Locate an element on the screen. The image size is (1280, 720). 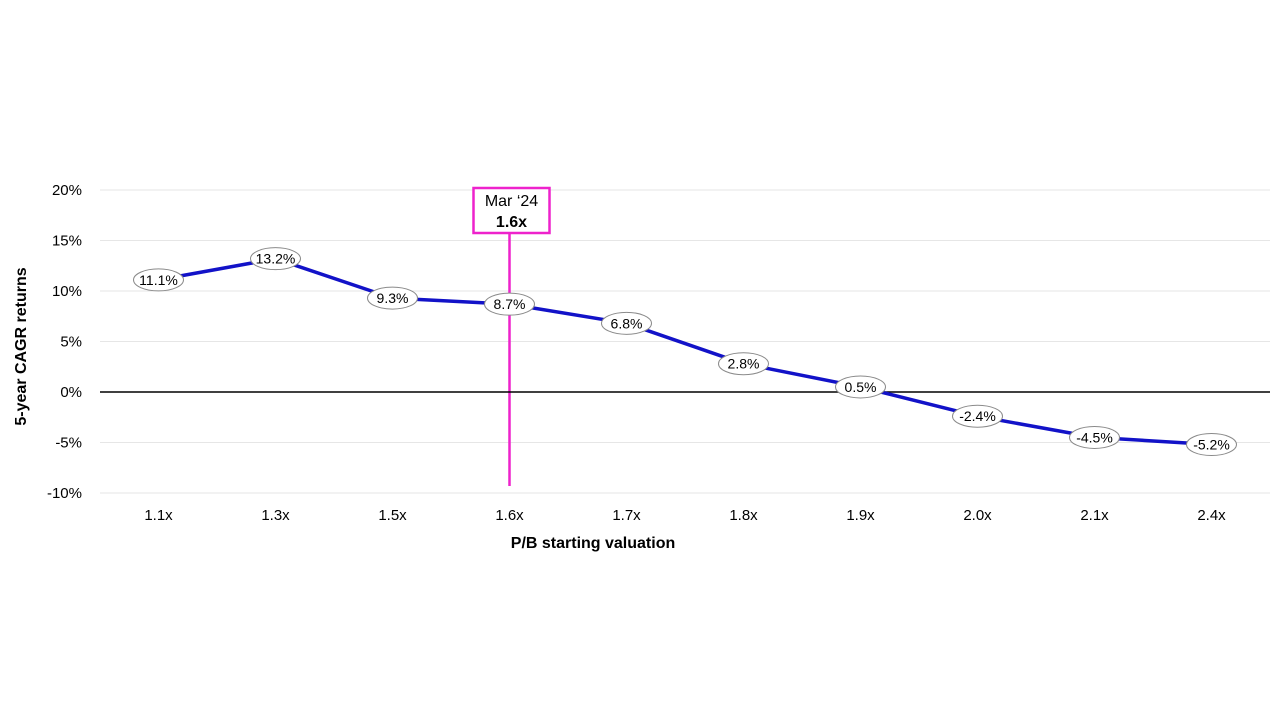
x-tick-label: 2.4x is located at coordinates (1211, 515).